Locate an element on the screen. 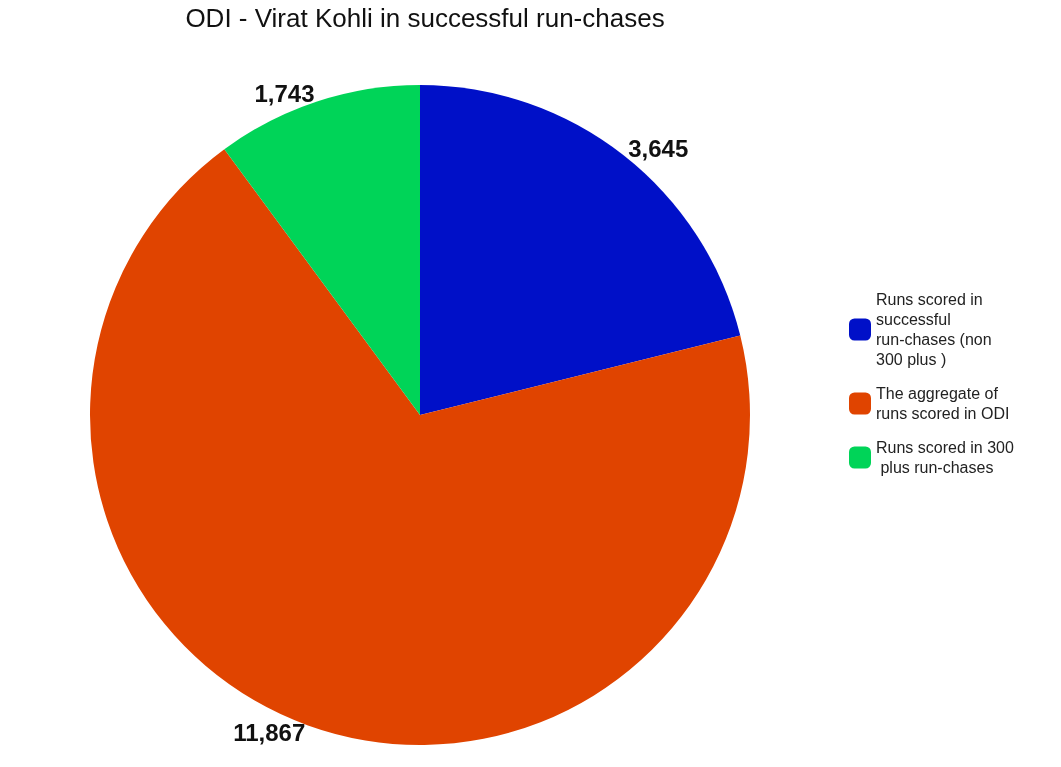 The height and width of the screenshot is (767, 1061). chart-title: ODI - Virat Kohli in successful run-chases is located at coordinates (425, 18).